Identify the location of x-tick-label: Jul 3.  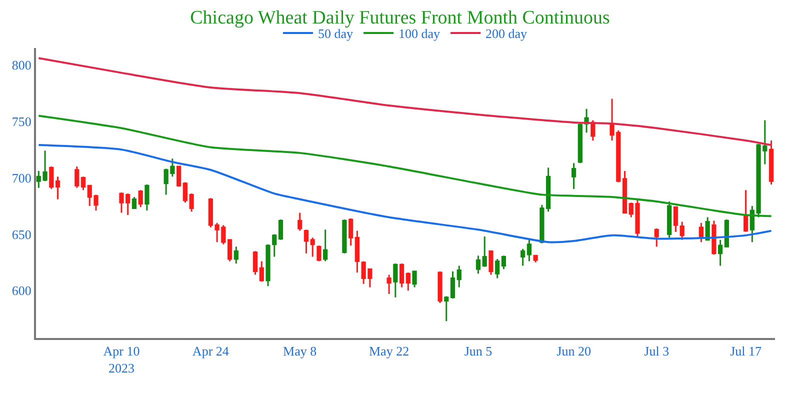
(657, 351).